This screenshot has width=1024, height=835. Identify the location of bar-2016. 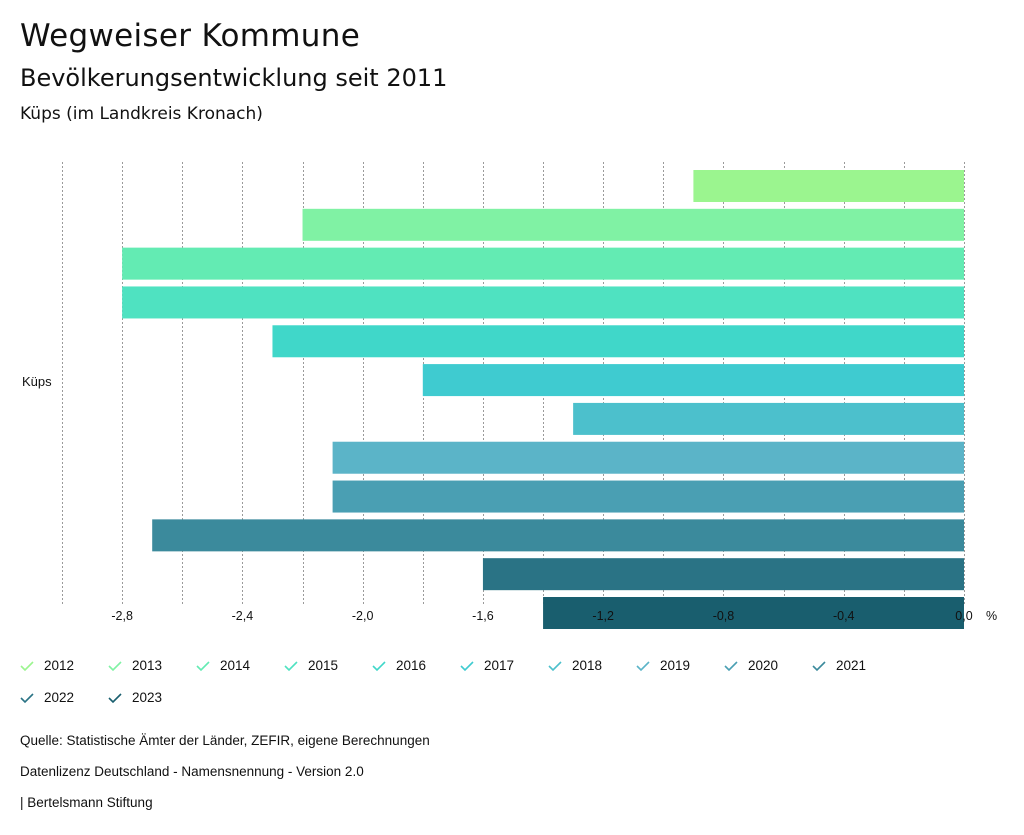
(618, 341).